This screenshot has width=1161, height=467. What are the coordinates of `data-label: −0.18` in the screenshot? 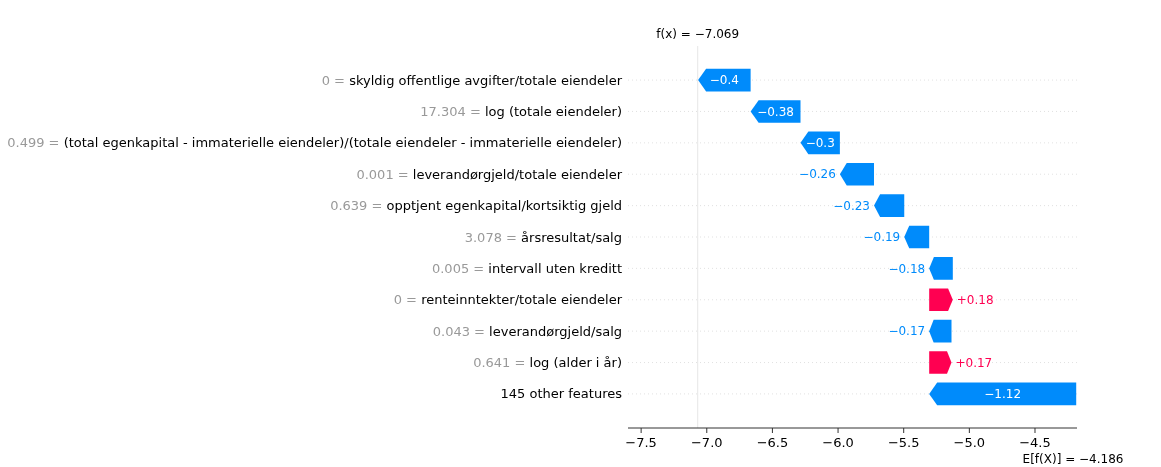 It's located at (907, 268).